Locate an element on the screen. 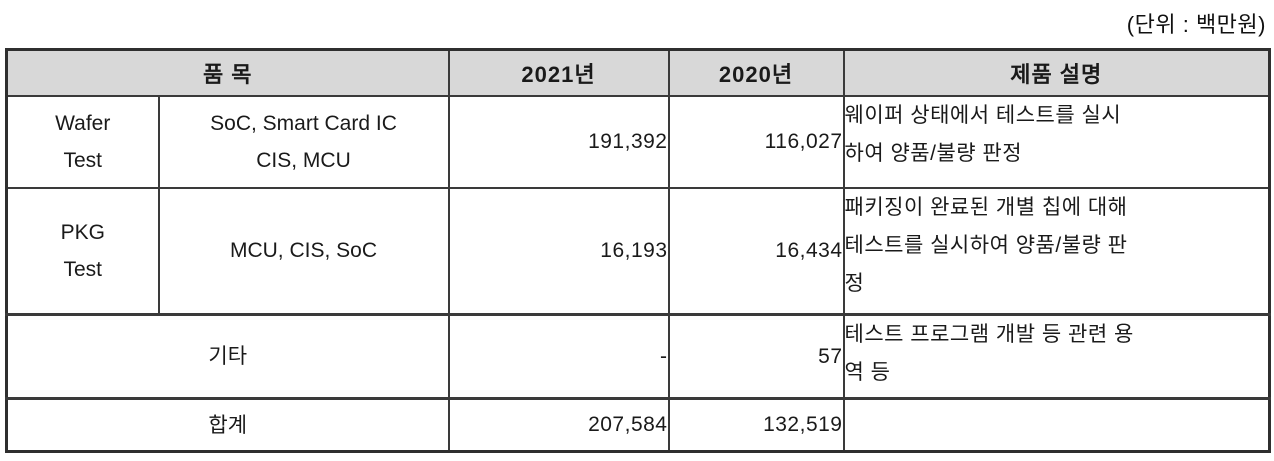 This screenshot has height=461, width=1274. merged-label-cell: 합계 is located at coordinates (227, 425).